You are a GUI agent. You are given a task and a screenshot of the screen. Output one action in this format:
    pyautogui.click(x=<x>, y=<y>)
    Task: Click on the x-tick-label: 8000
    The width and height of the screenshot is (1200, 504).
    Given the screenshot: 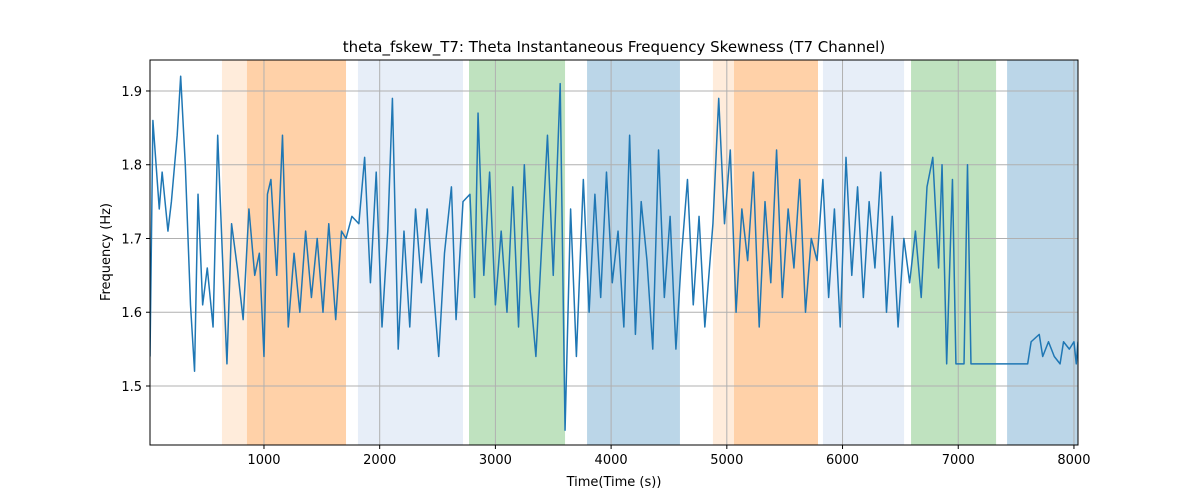 What is the action you would take?
    pyautogui.click(x=1073, y=460)
    